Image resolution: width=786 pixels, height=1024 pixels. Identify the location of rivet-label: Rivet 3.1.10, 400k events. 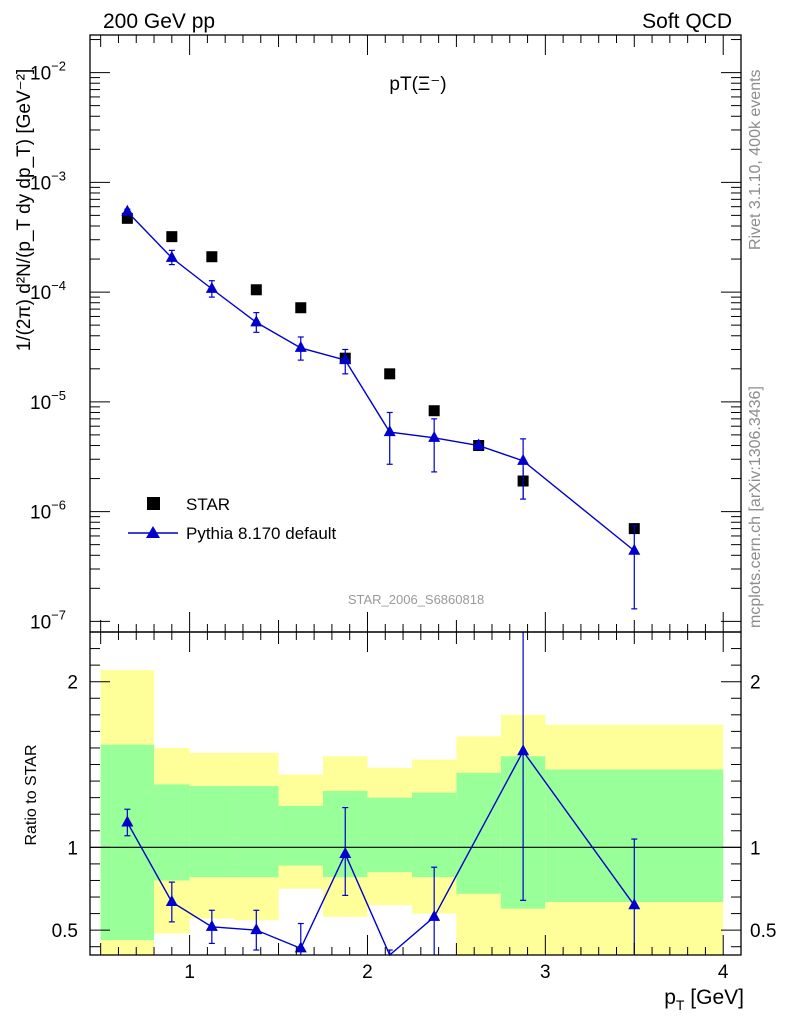
(755, 159).